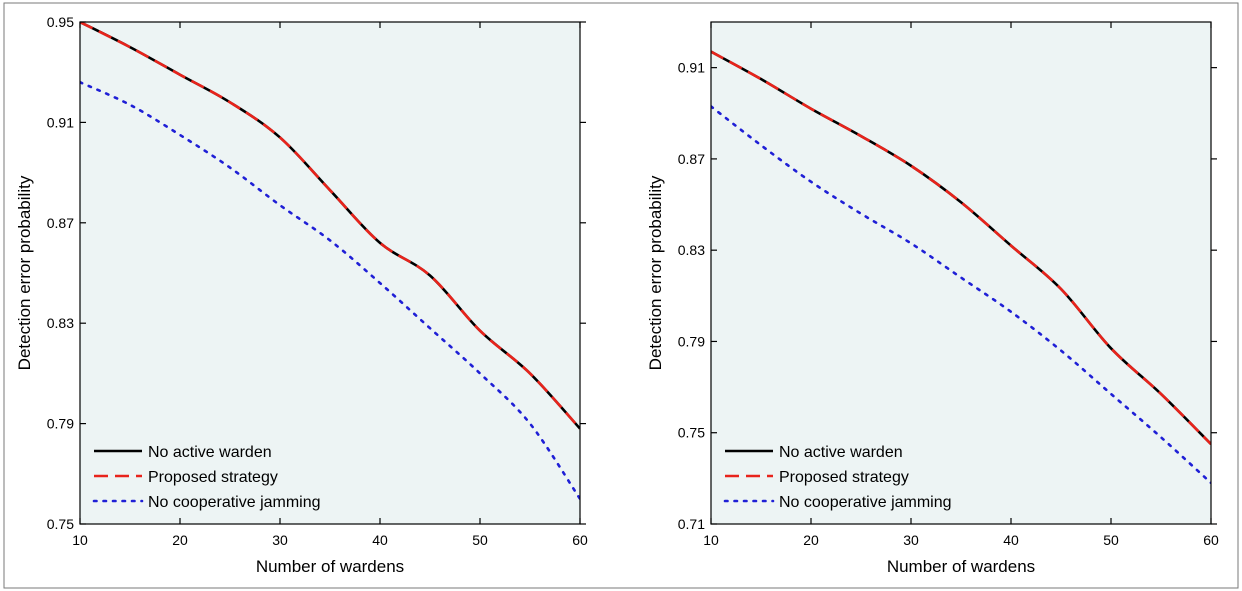 Image resolution: width=1242 pixels, height=591 pixels. What do you see at coordinates (691, 524) in the screenshot?
I see `y-tick-label: 0.71` at bounding box center [691, 524].